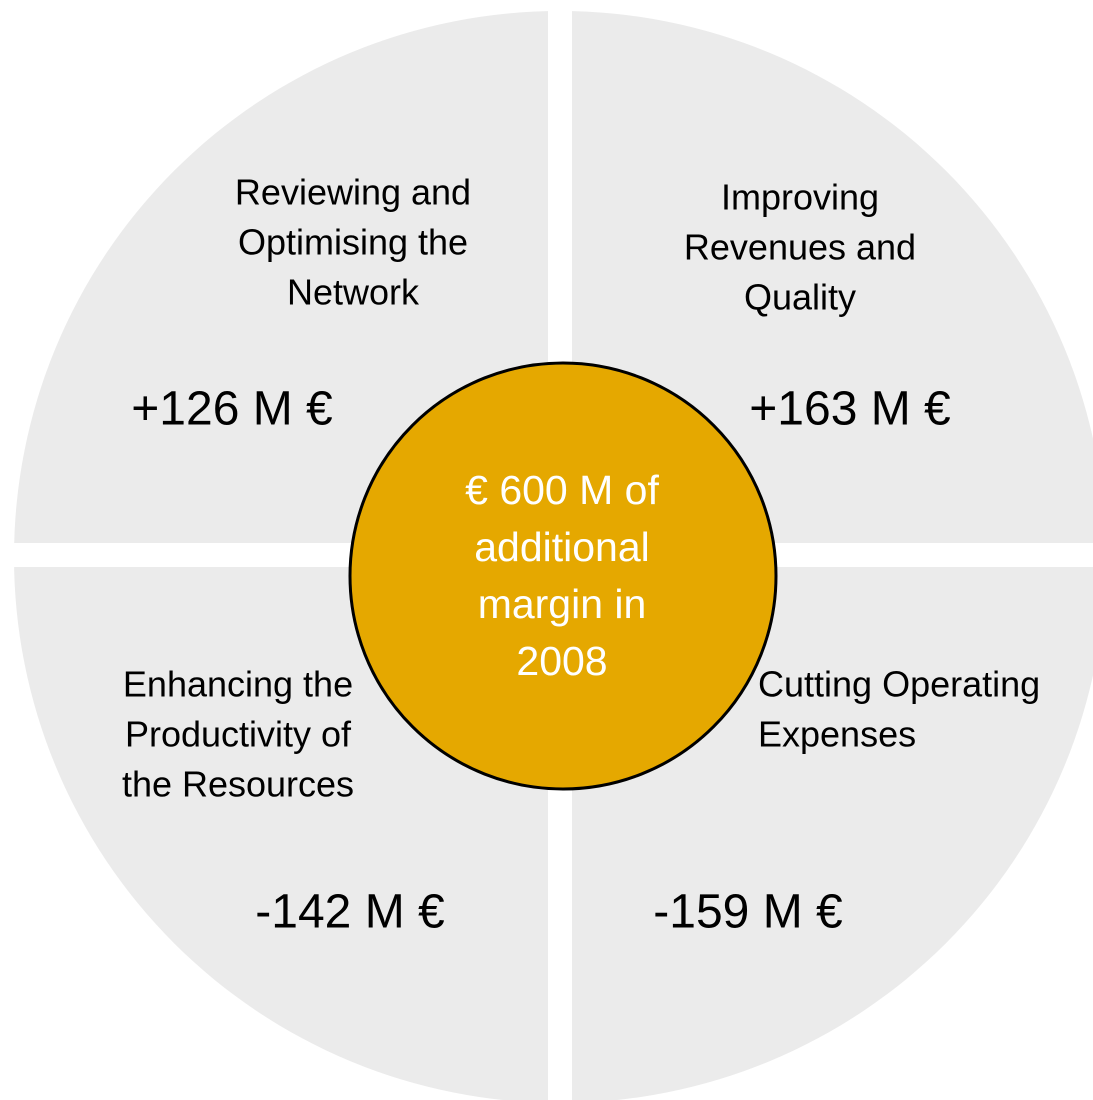 This screenshot has height=1100, width=1093. Describe the element at coordinates (850, 409) in the screenshot. I see `quadrant-value: +163 M €` at that location.